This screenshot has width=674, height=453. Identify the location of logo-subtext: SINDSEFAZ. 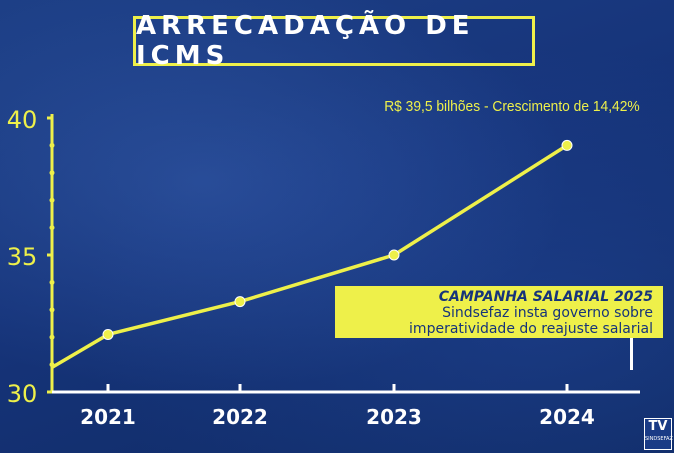
(659, 439).